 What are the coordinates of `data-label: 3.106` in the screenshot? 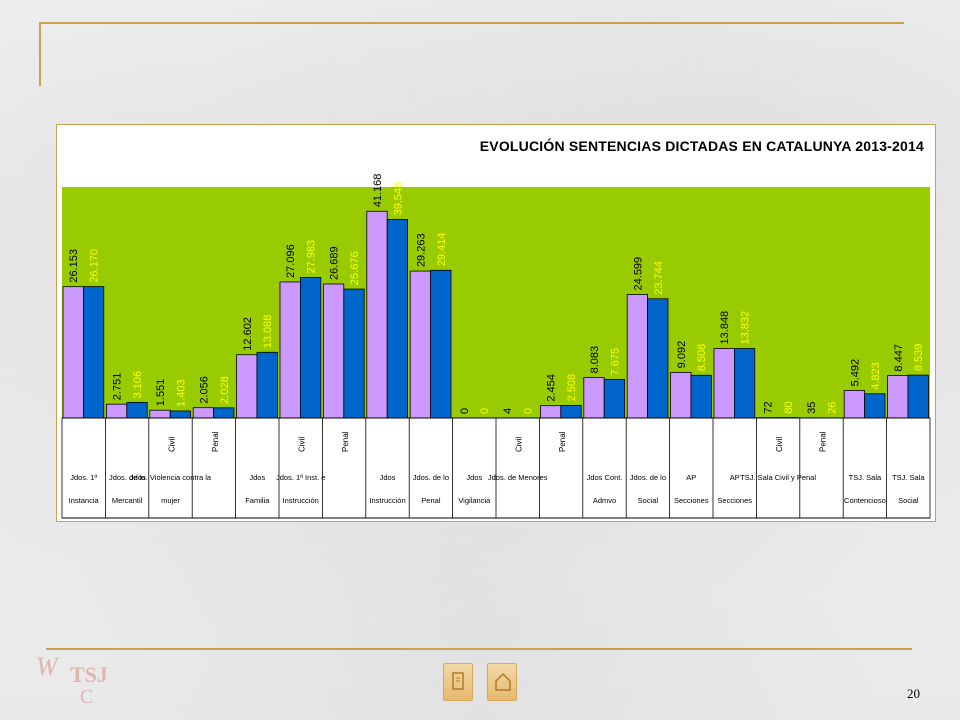 It's located at (138, 385).